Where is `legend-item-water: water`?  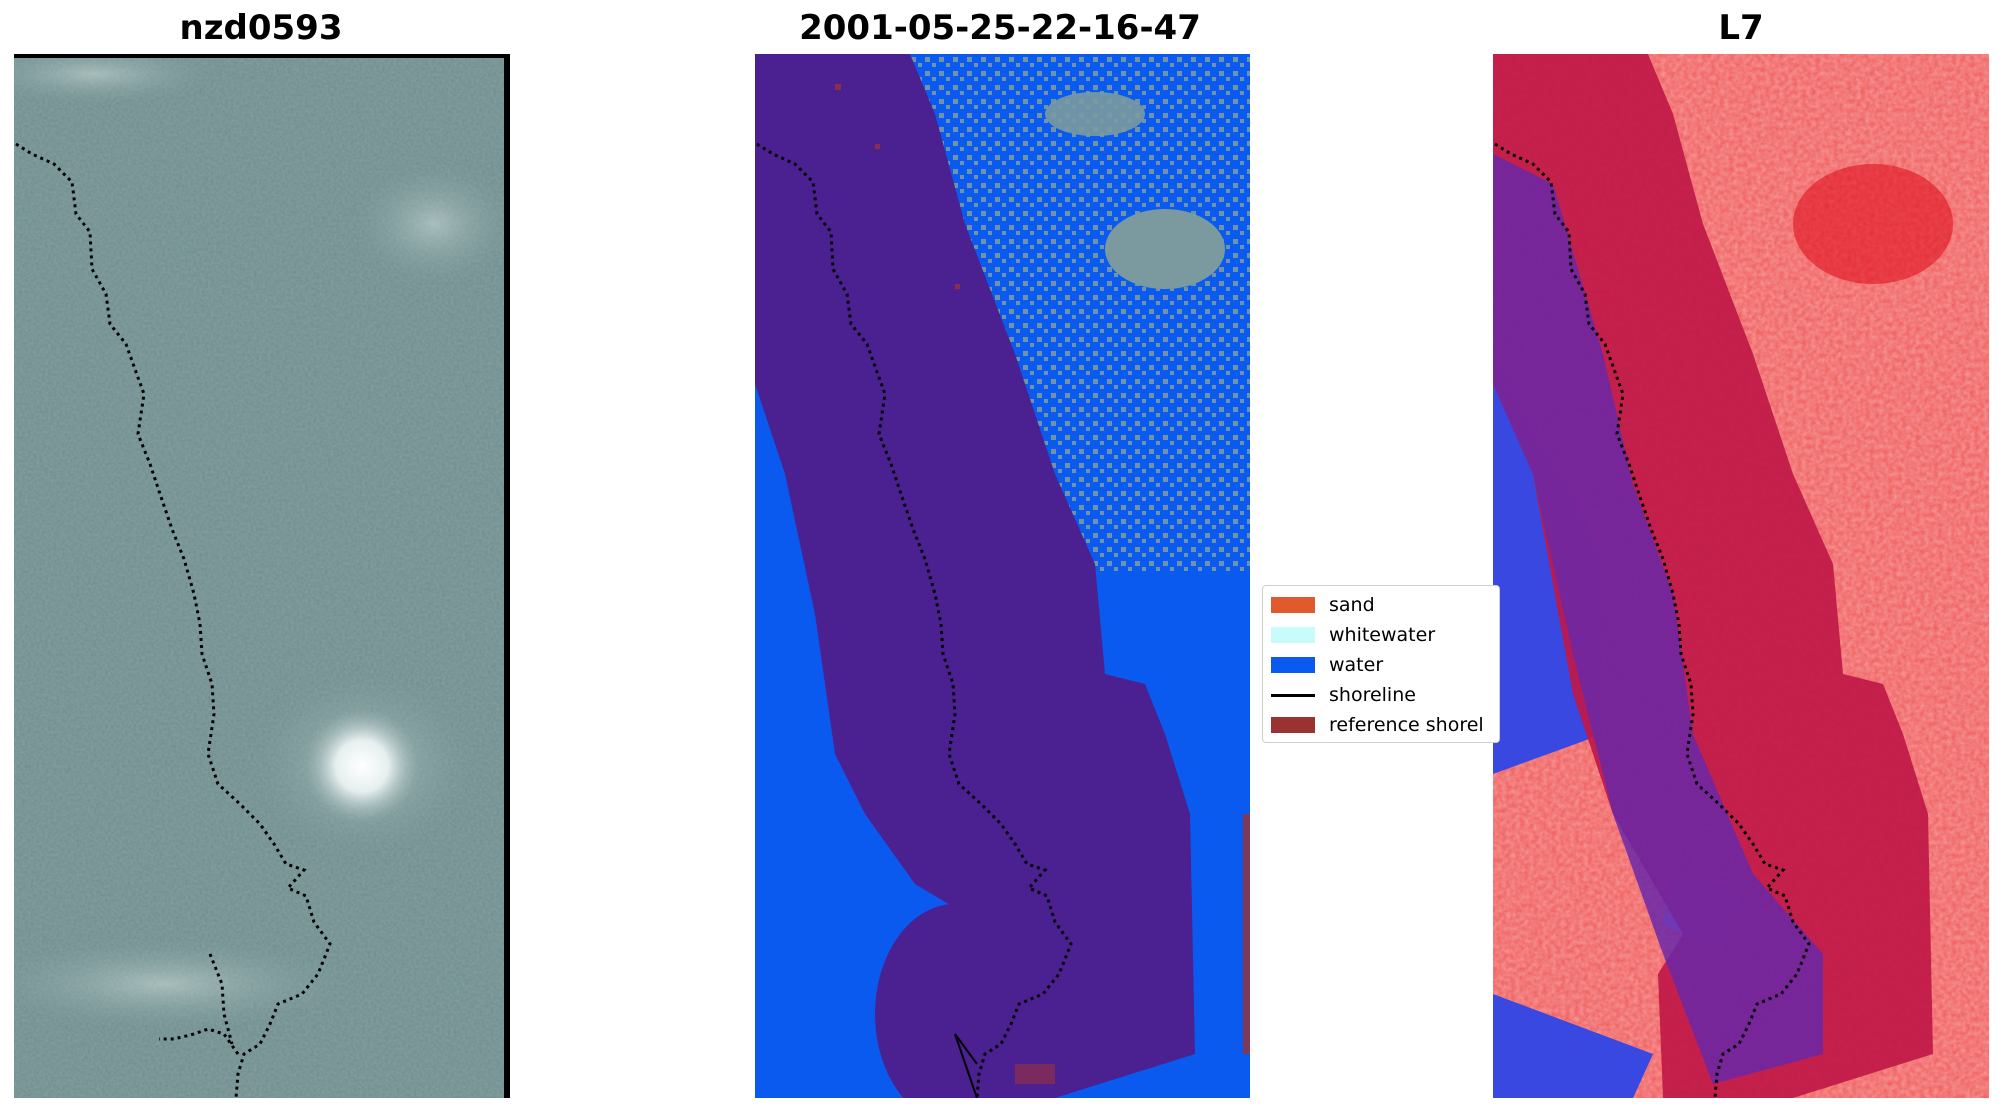
legend-item-water: water is located at coordinates (1327, 665).